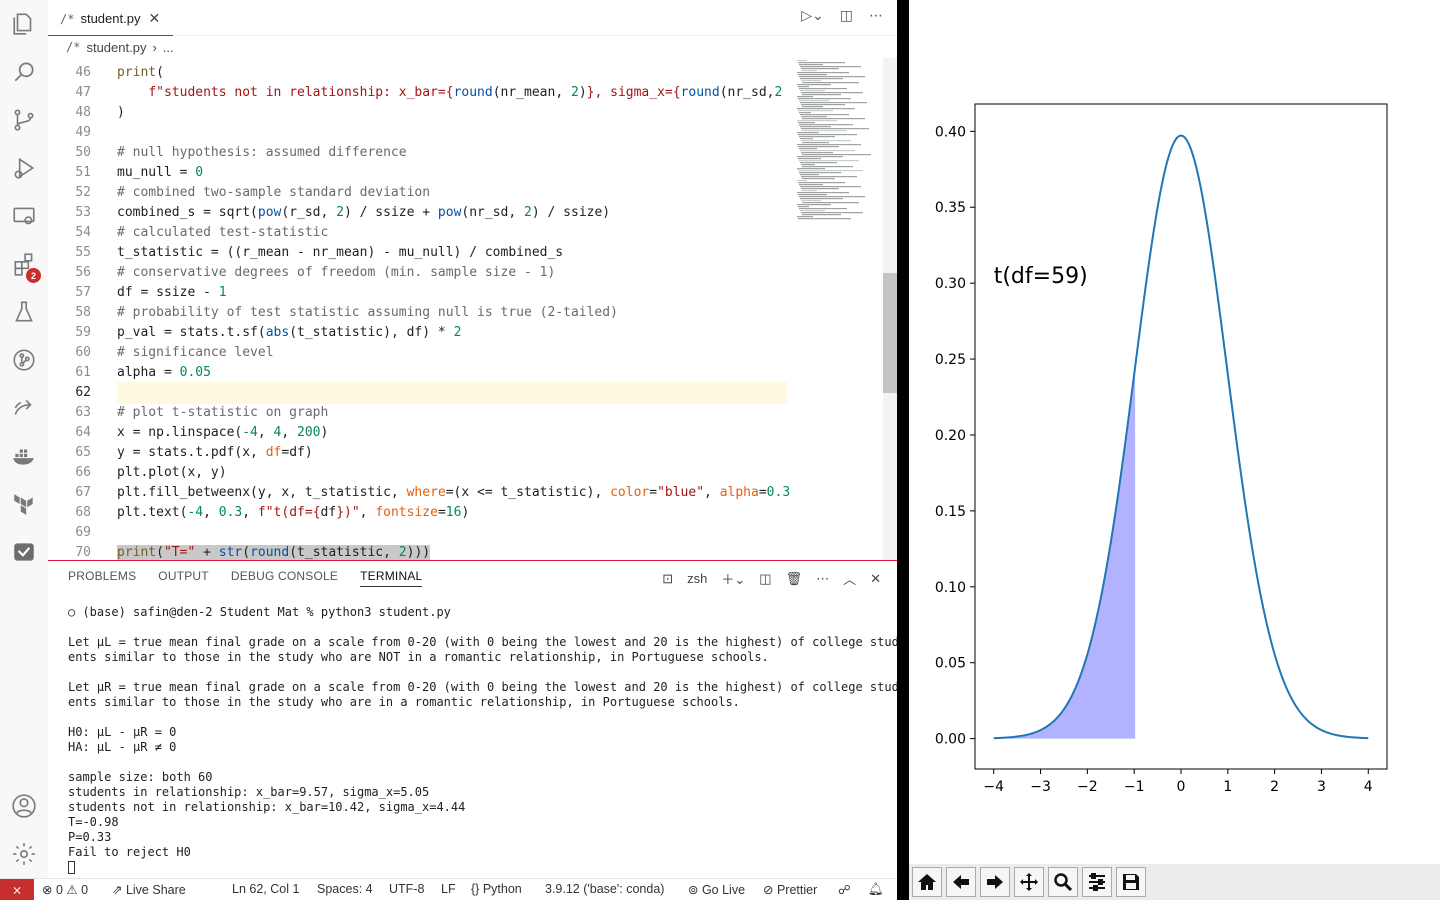 The width and height of the screenshot is (1440, 900). Describe the element at coordinates (418, 473) in the screenshot. I see `code-line: 66 plt.plot(x, y)` at that location.